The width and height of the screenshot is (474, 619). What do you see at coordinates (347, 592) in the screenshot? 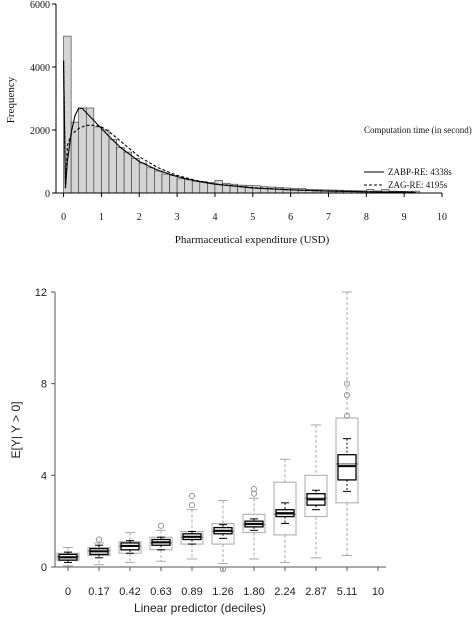
I see `boxplot-x-tick-label: 5.11` at bounding box center [347, 592].